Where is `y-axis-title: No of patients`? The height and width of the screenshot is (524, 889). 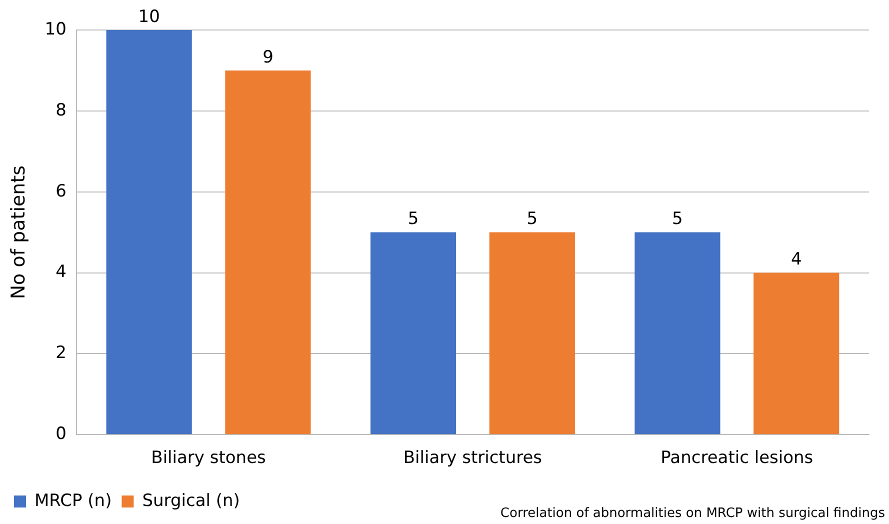 y-axis-title: No of patients is located at coordinates (18, 232).